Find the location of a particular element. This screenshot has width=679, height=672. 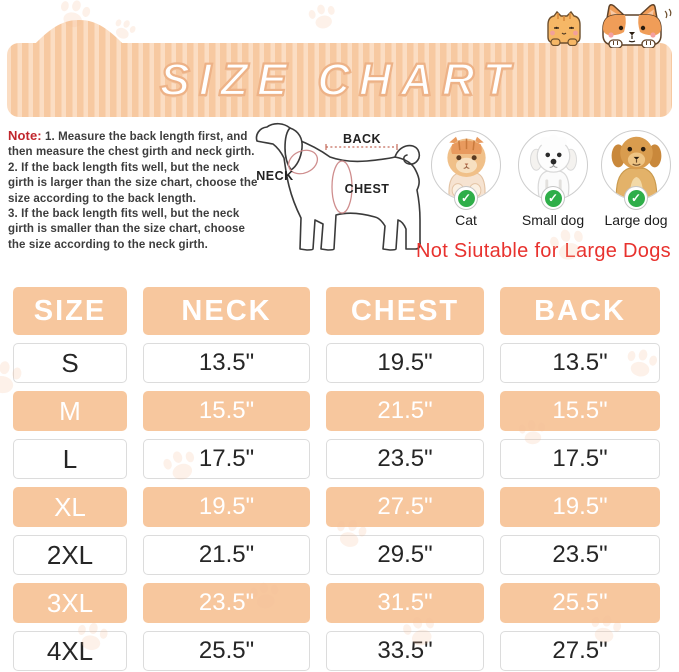

table-cell-size: XL is located at coordinates (70, 507).